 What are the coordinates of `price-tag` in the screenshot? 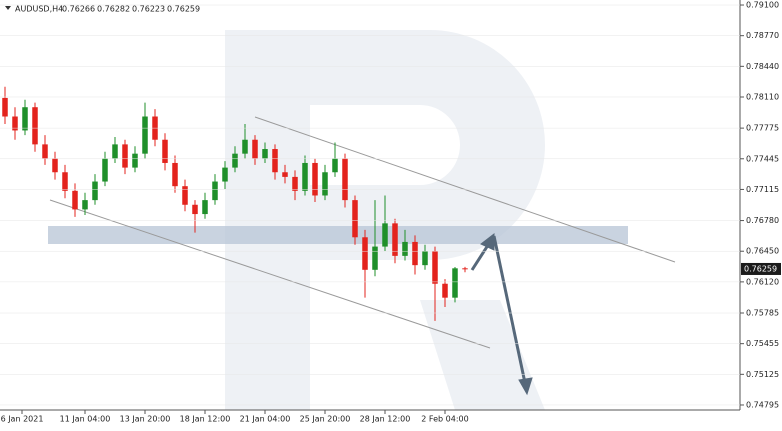 It's located at (761, 268).